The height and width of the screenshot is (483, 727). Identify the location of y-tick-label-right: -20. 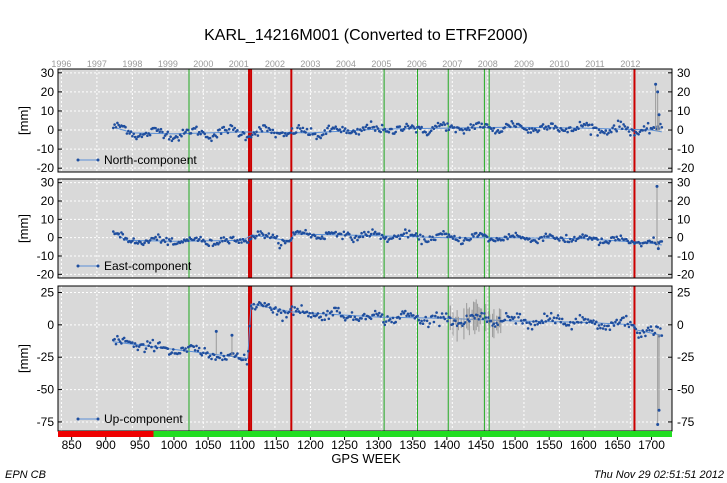
(686, 168).